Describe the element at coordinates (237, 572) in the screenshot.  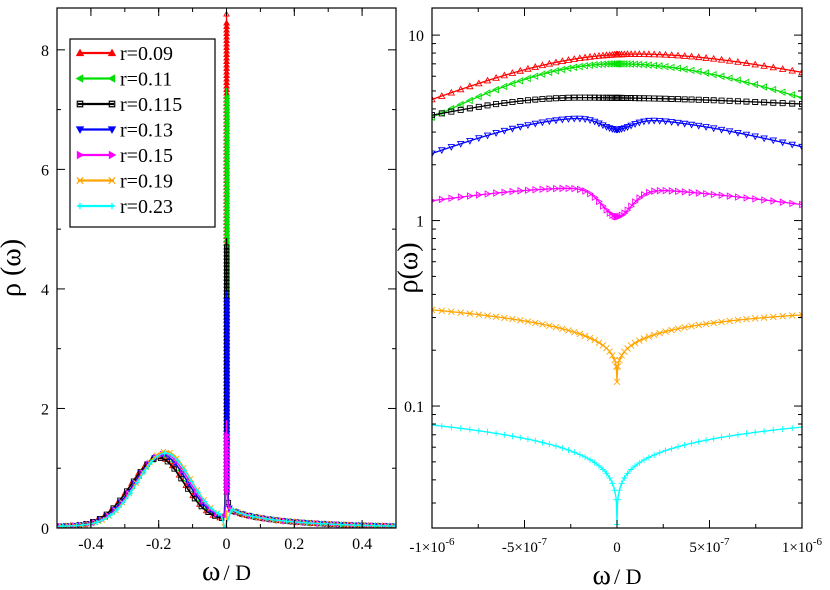
I see `left-xlabel-sub: / D` at that location.